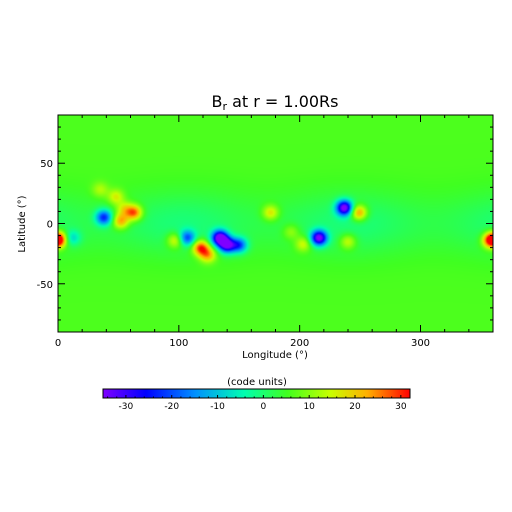 This screenshot has width=512, height=512. Describe the element at coordinates (126, 407) in the screenshot. I see `colorbar-tick-label: -30` at that location.